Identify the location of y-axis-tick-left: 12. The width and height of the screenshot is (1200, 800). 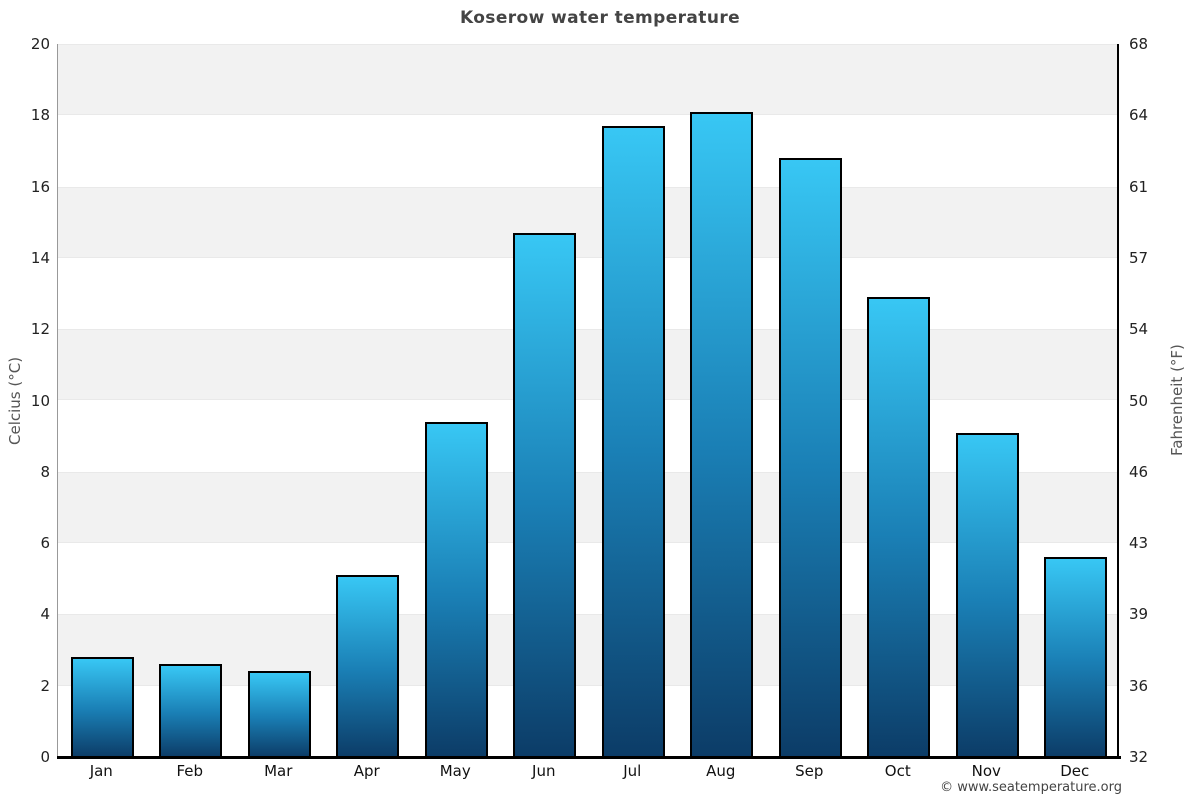
(40, 329).